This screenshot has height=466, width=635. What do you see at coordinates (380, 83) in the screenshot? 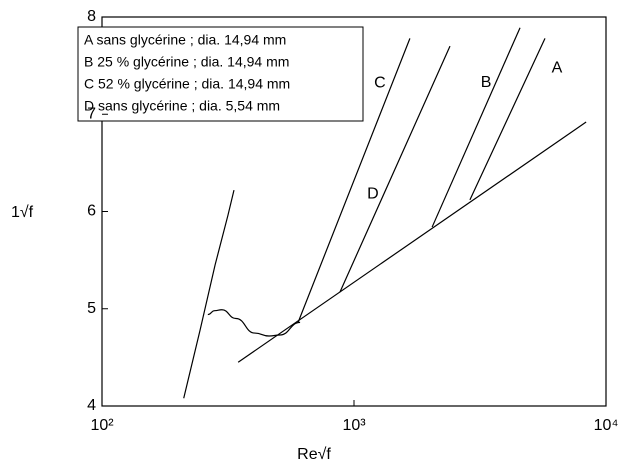
I see `series-label: C` at bounding box center [380, 83].